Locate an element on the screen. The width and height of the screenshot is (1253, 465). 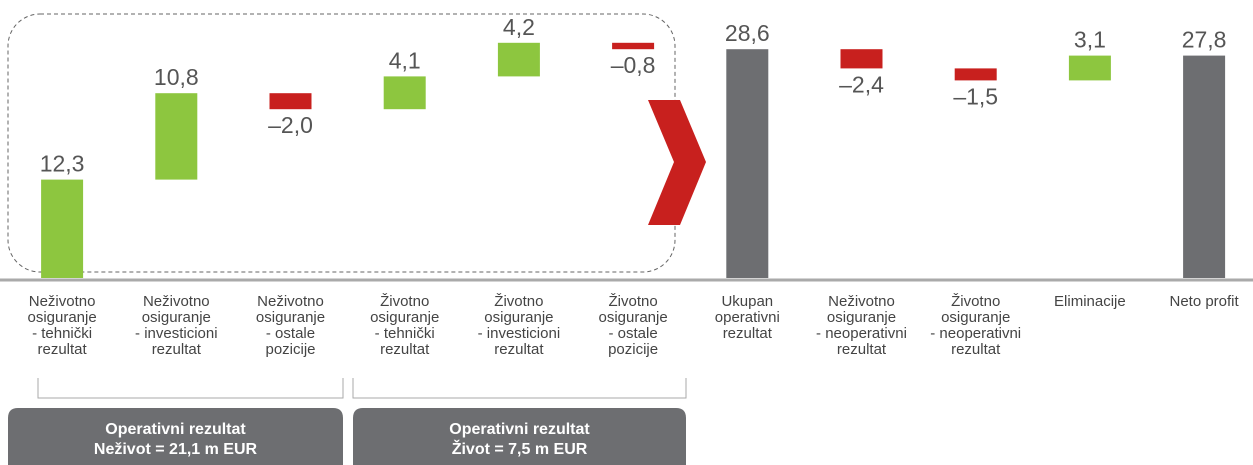
value-label: 12,3 is located at coordinates (62, 164).